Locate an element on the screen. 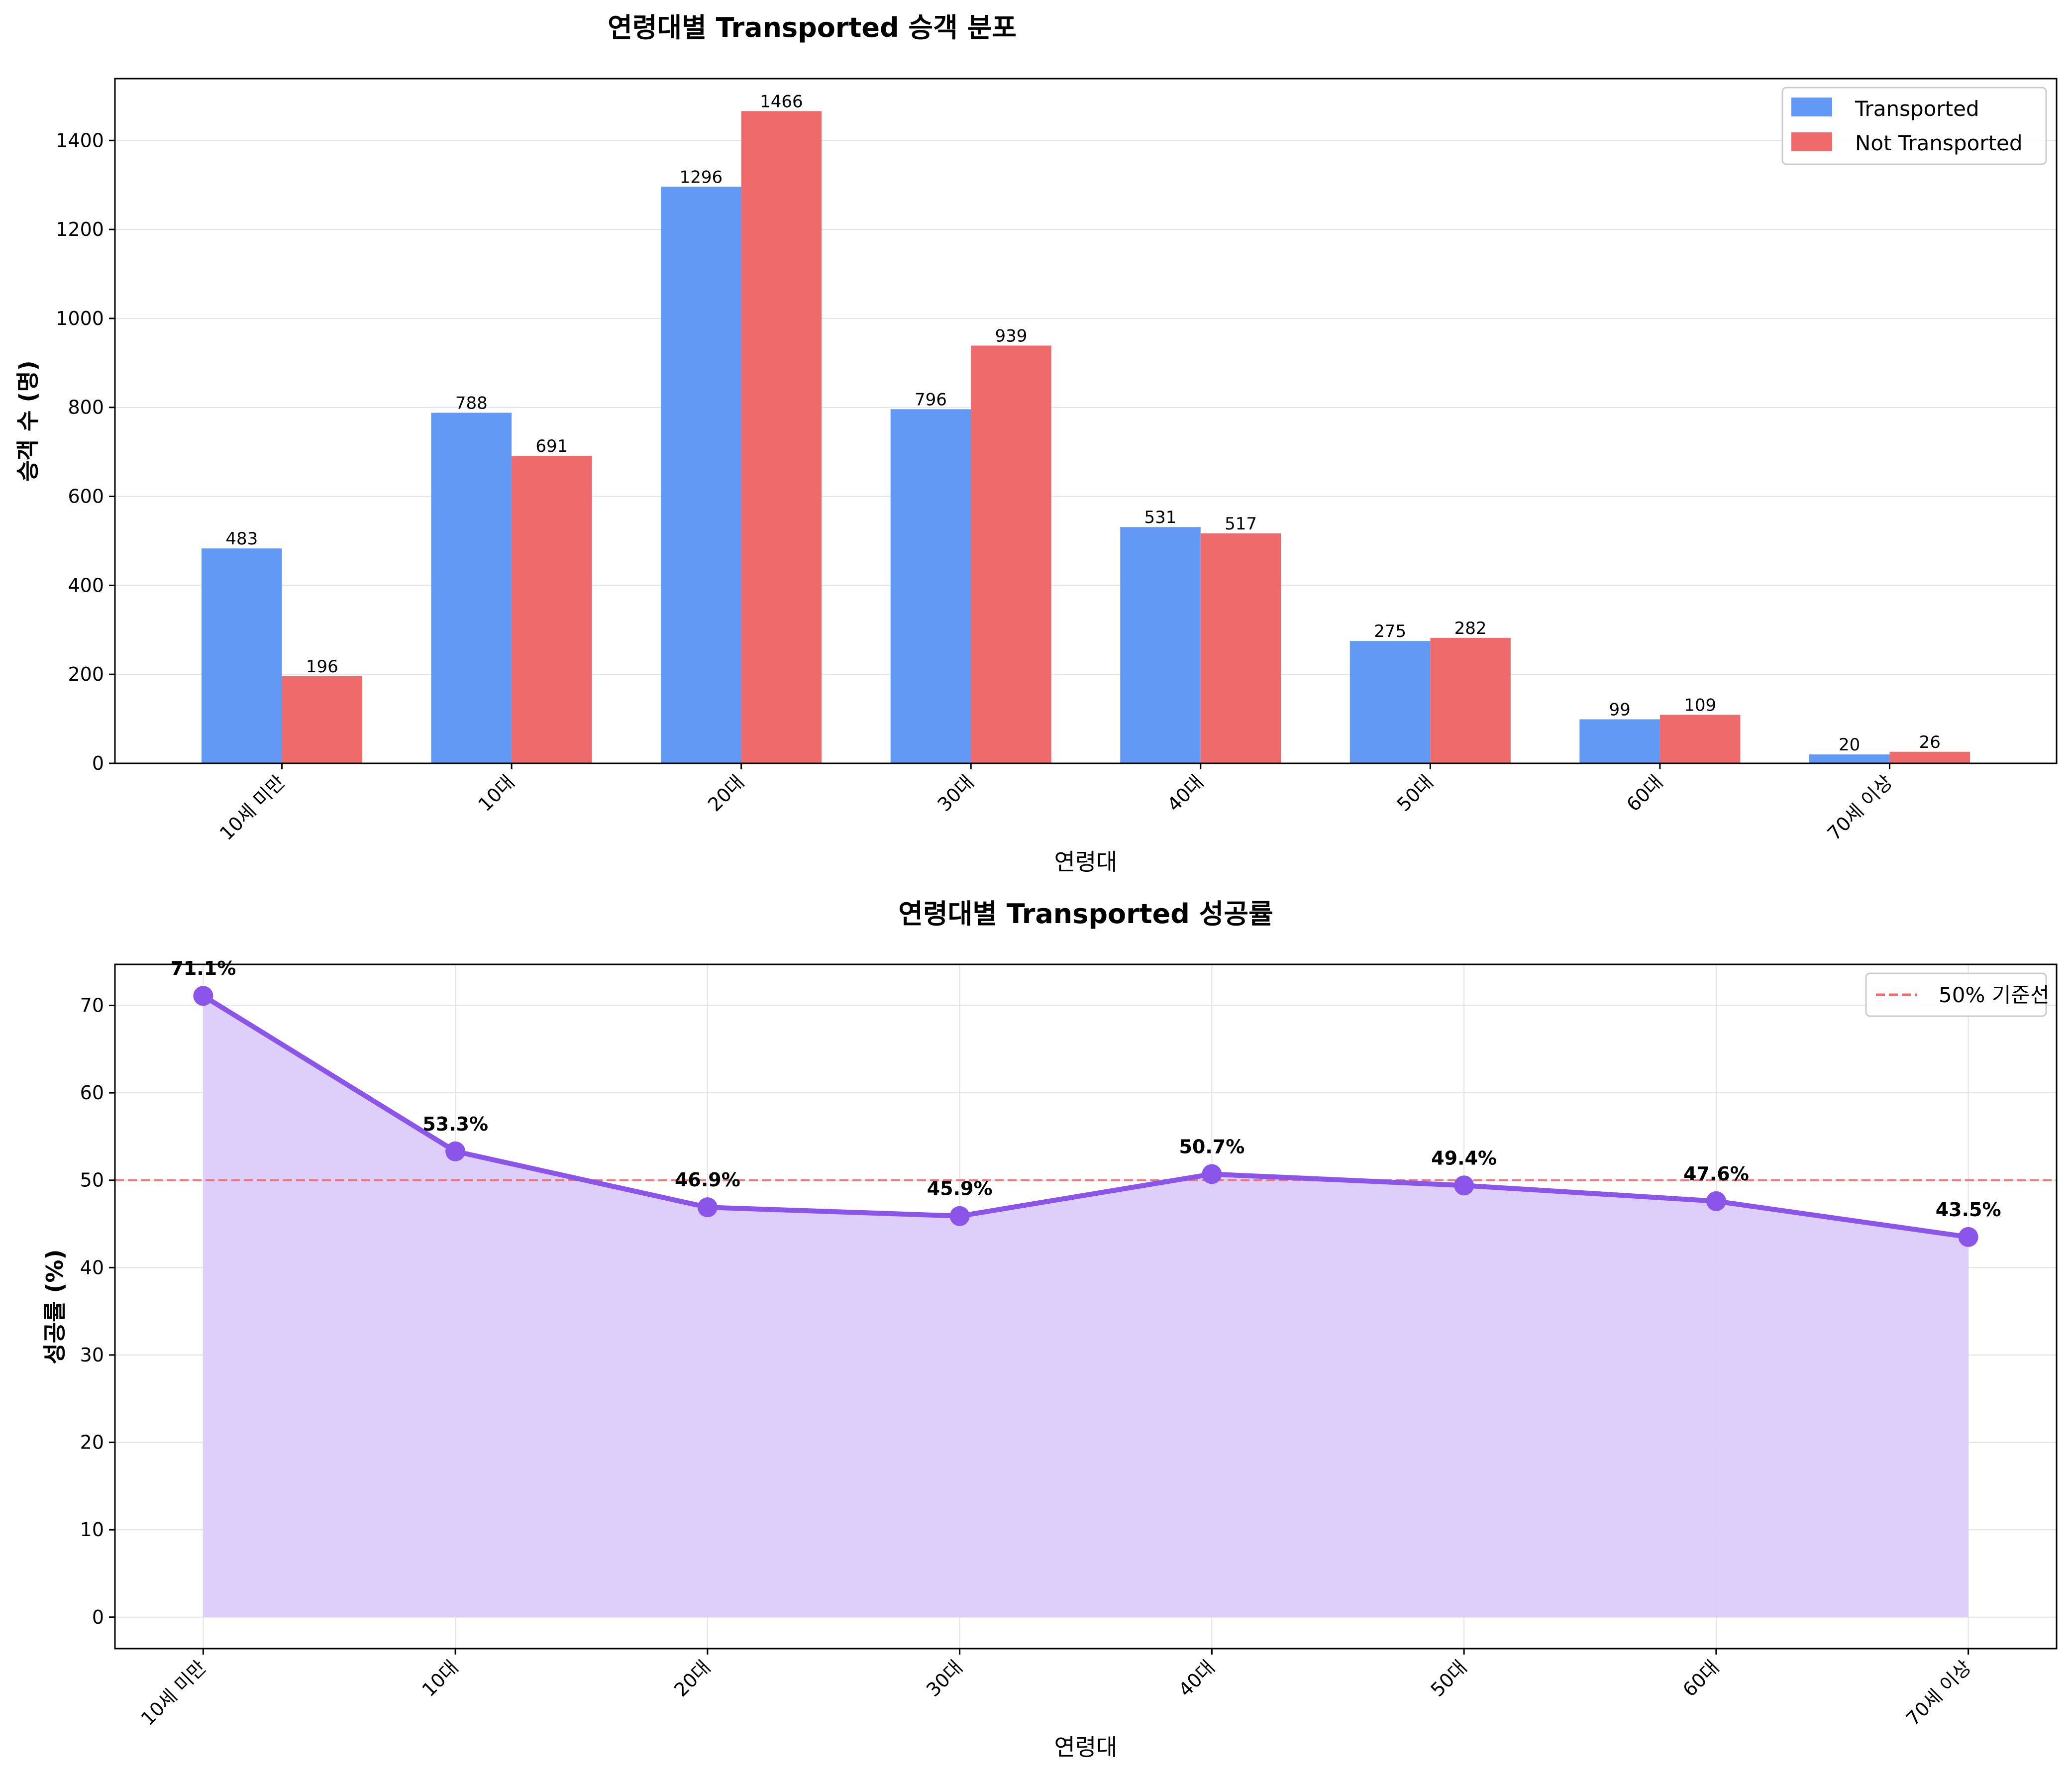 Image resolution: width=2072 pixels, height=1773 pixels. y-tick-label: 1400 is located at coordinates (80, 140).